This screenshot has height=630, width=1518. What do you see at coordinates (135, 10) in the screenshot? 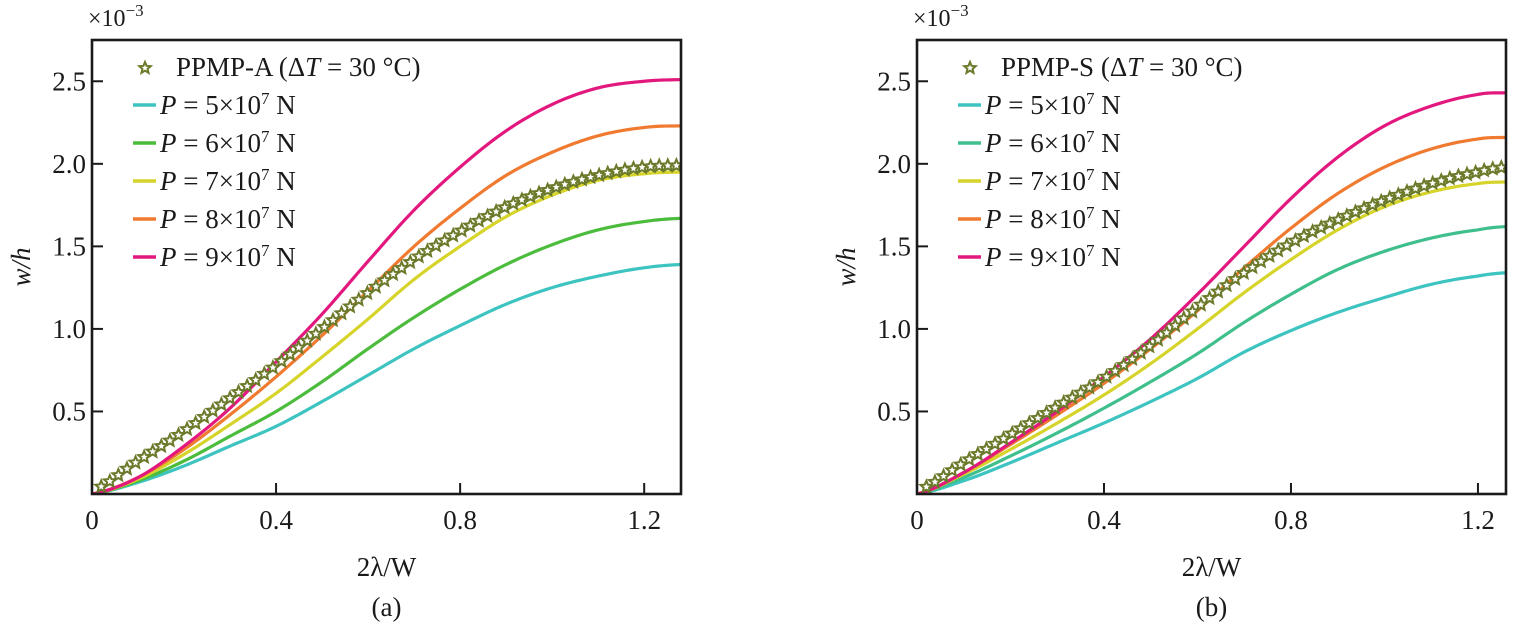
I see `multiplier-exponent: −3` at bounding box center [135, 10].